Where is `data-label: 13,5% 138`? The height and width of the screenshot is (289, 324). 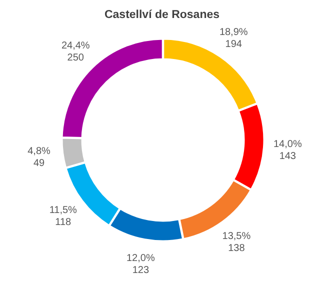 data-label: 13,5% 138 is located at coordinates (236, 242).